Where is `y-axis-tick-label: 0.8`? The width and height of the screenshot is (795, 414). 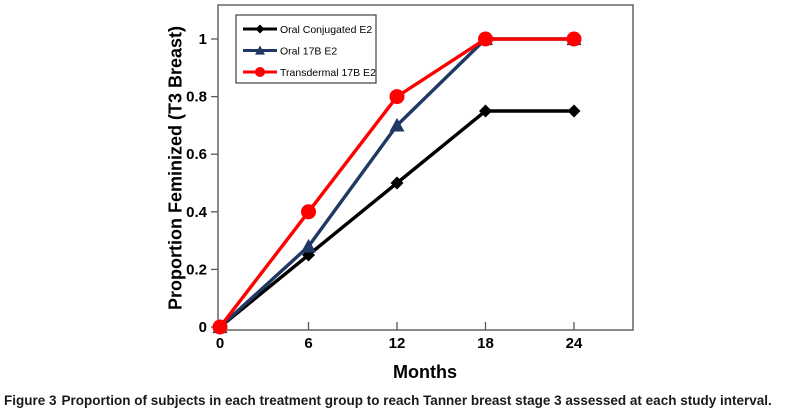 y-axis-tick-label: 0.8 is located at coordinates (196, 97).